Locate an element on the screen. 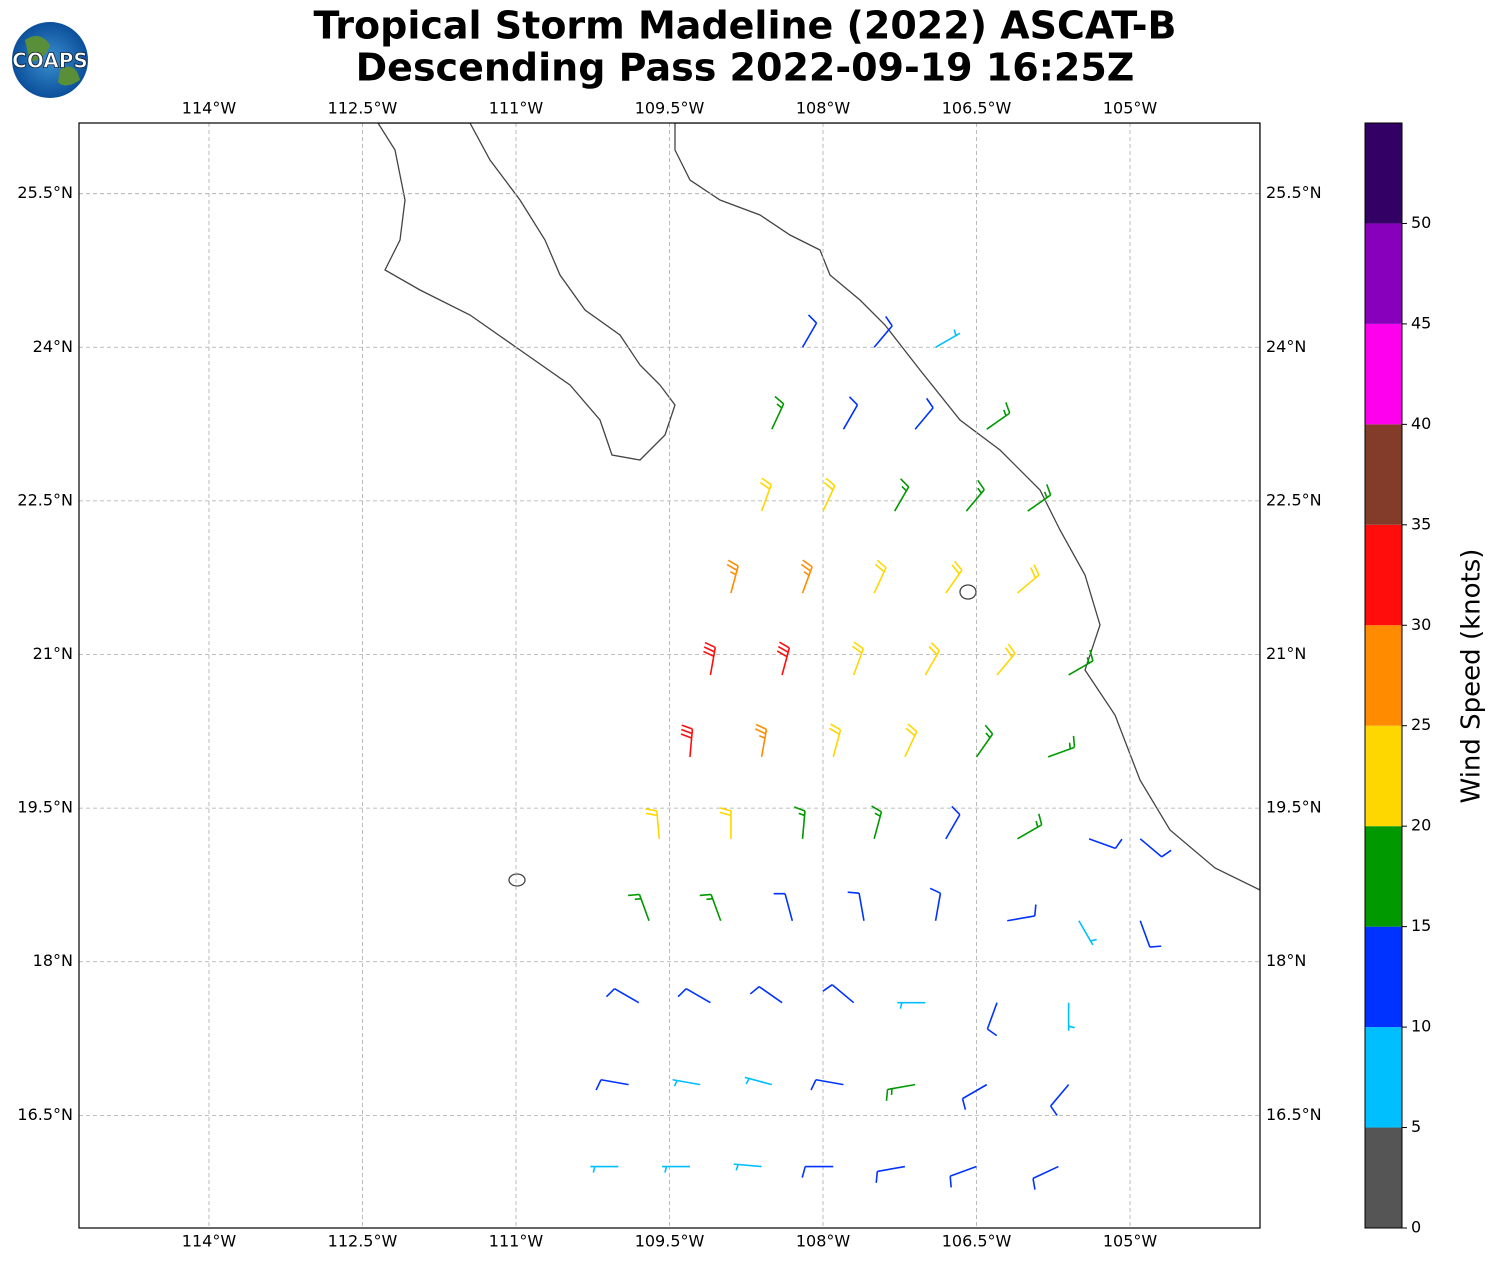 This screenshot has height=1264, width=1501. chart-subtitle: Descending Pass 2022-09-19 16:25Z is located at coordinates (745, 68).